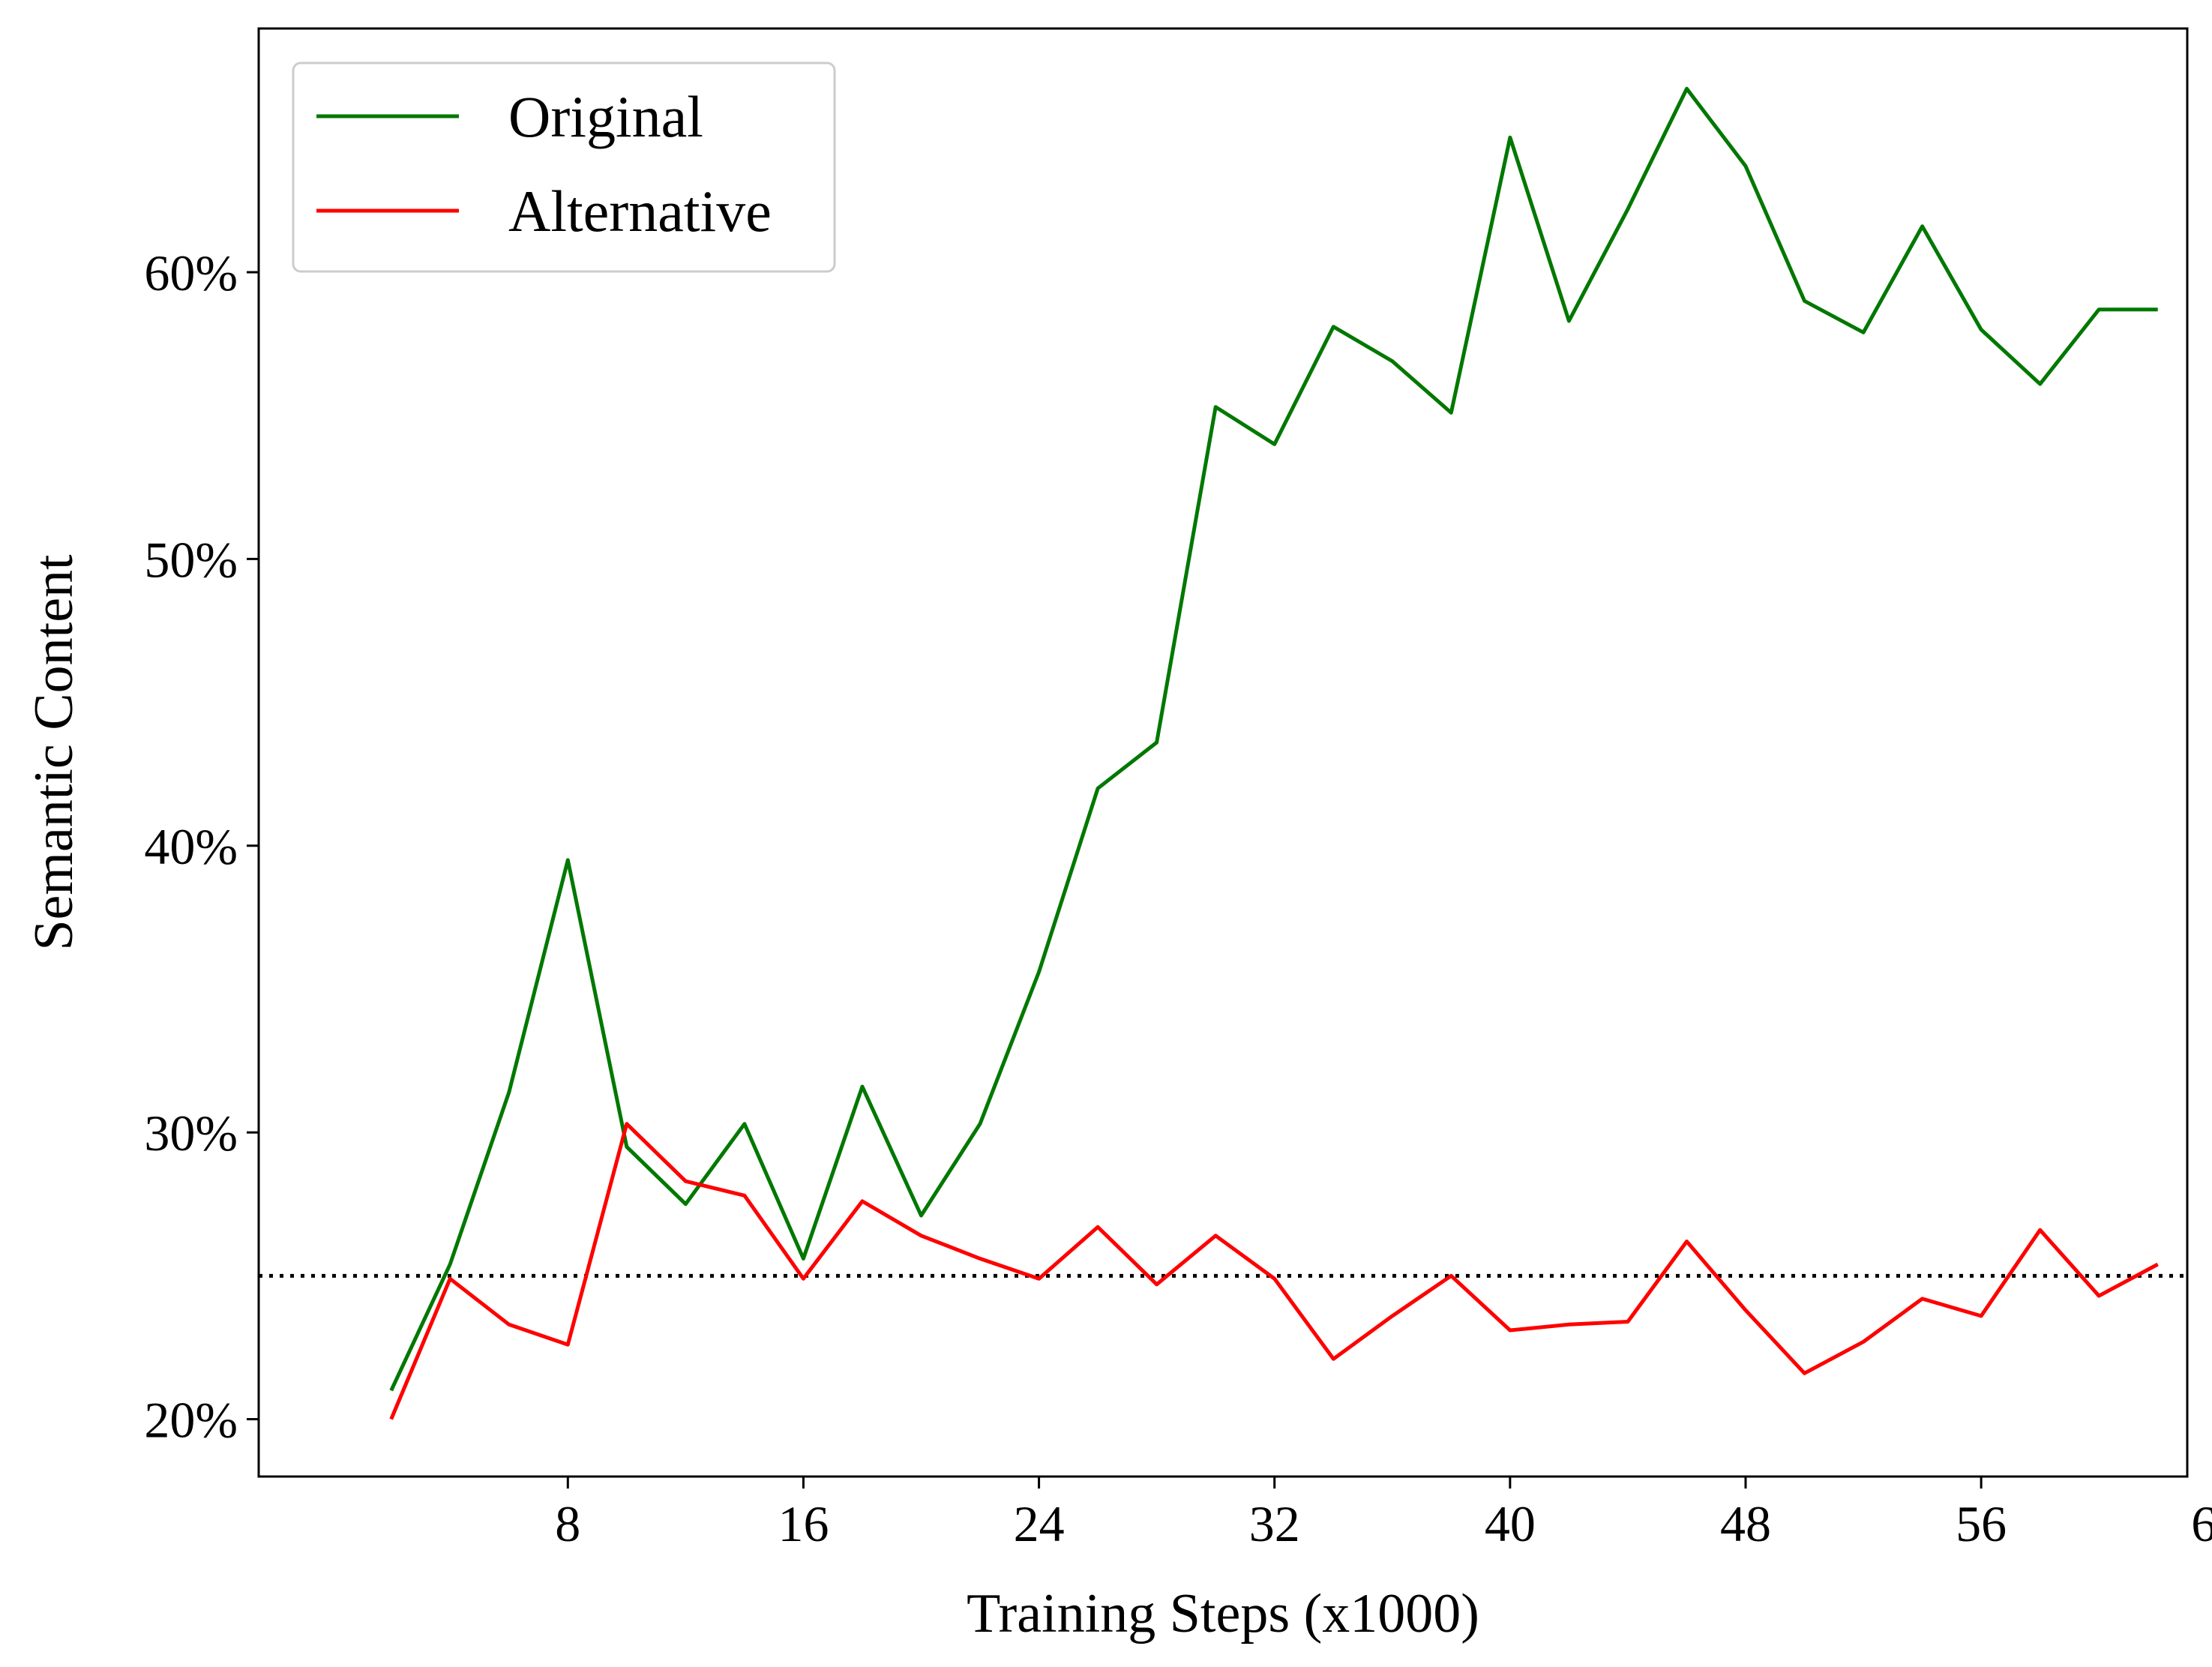 The height and width of the screenshot is (1667, 2212). I want to click on x-axis-ticks: 8 16 24 32 40 48 56 64, so click(1383, 1514).